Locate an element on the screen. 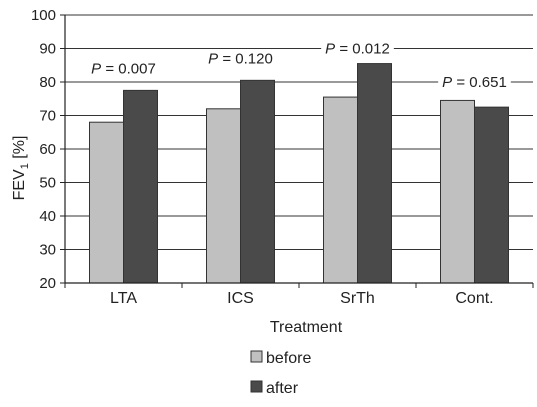  legend-swatch-after is located at coordinates (256, 386).